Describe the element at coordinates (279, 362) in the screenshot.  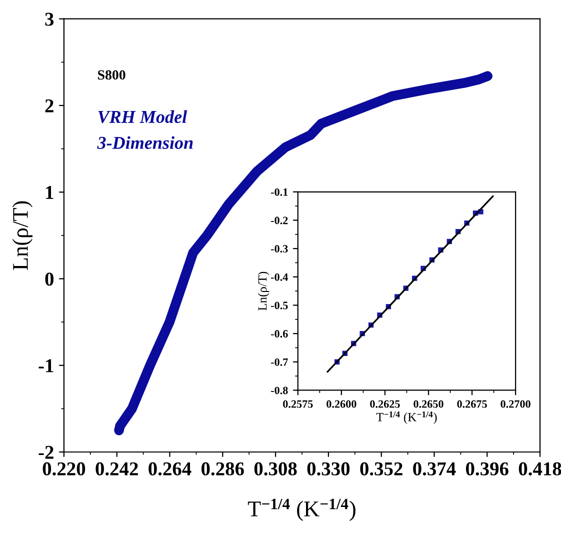
I see `y-tick-label: -0.7` at that location.